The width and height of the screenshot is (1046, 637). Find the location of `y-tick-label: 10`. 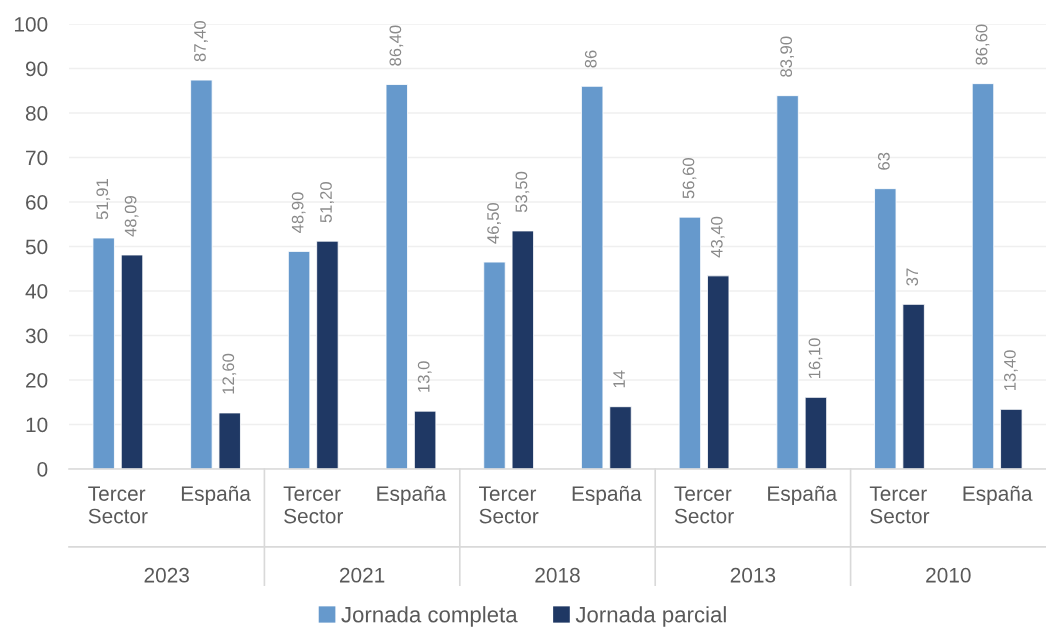

y-tick-label: 10 is located at coordinates (37, 425).